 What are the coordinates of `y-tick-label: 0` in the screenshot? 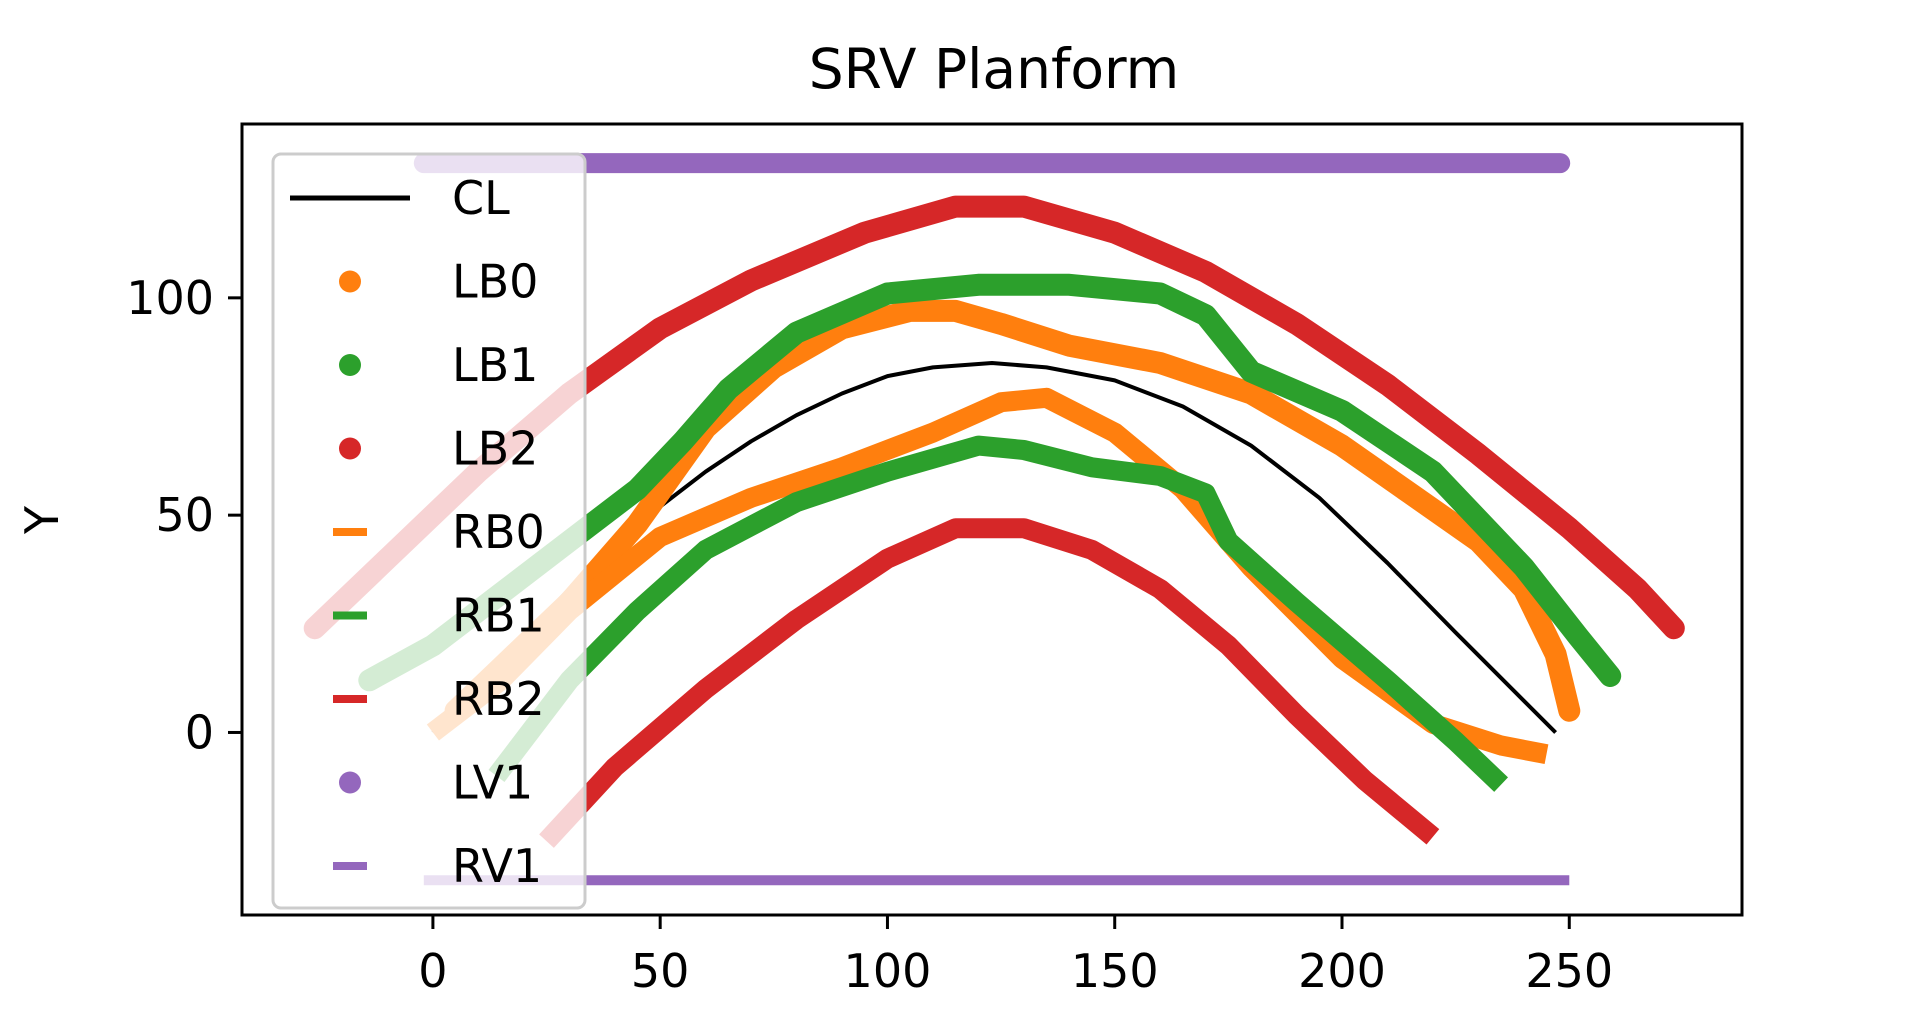 It's located at (199, 732).